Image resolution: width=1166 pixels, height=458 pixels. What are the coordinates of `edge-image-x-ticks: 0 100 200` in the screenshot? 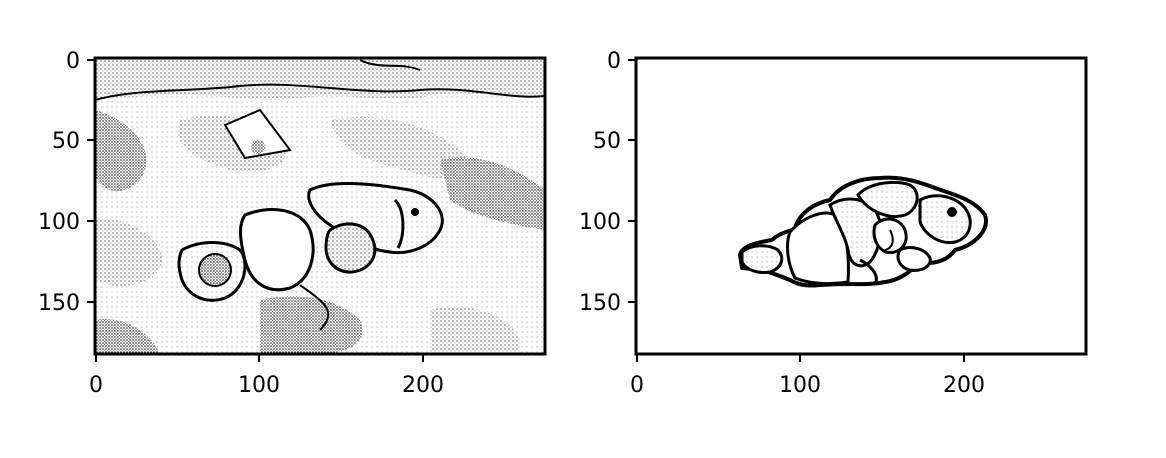 It's located at (266, 376).